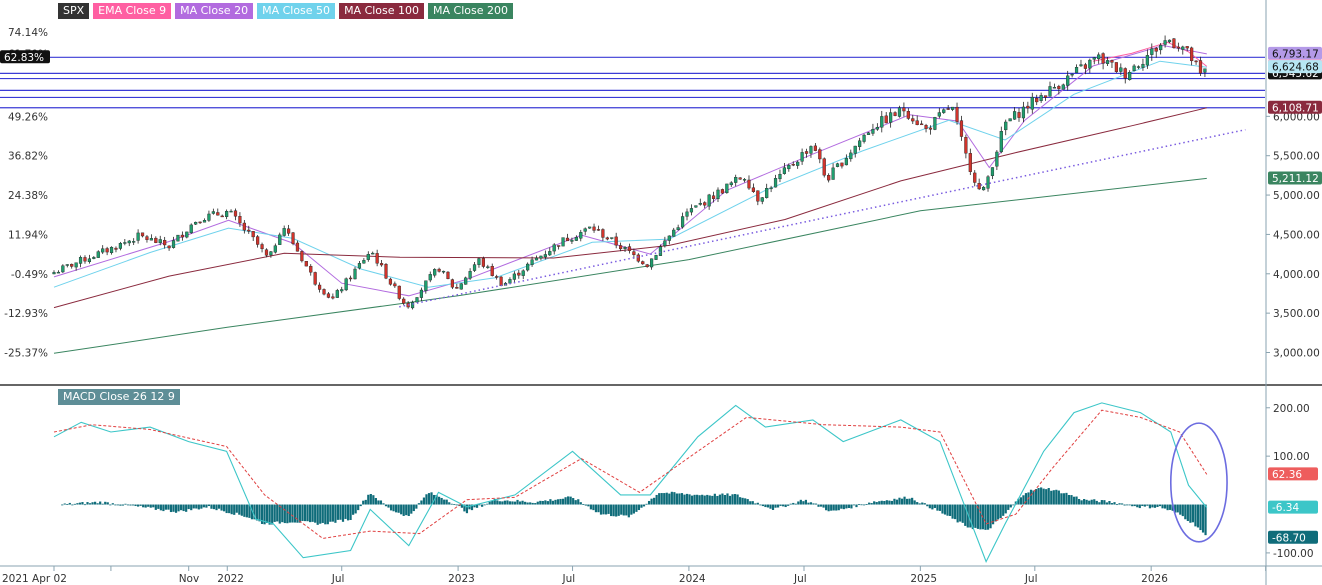 This screenshot has width=1322, height=585. What do you see at coordinates (382, 11) in the screenshot?
I see `legend-entry: MA Close 100` at bounding box center [382, 11].